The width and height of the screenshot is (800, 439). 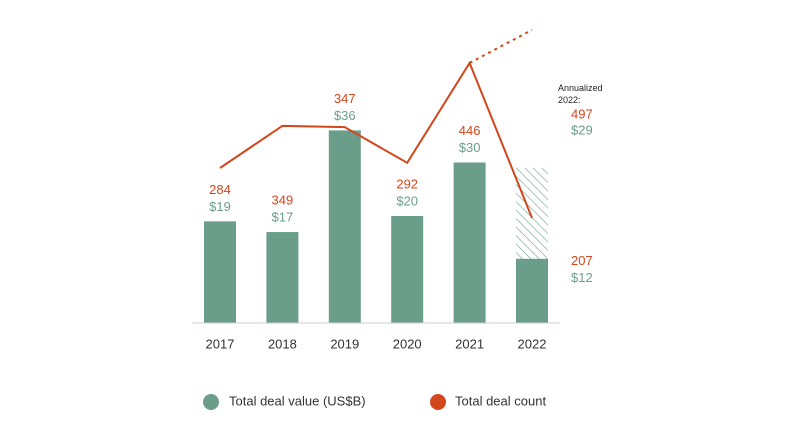 What do you see at coordinates (501, 46) in the screenshot?
I see `annualized-line` at bounding box center [501, 46].